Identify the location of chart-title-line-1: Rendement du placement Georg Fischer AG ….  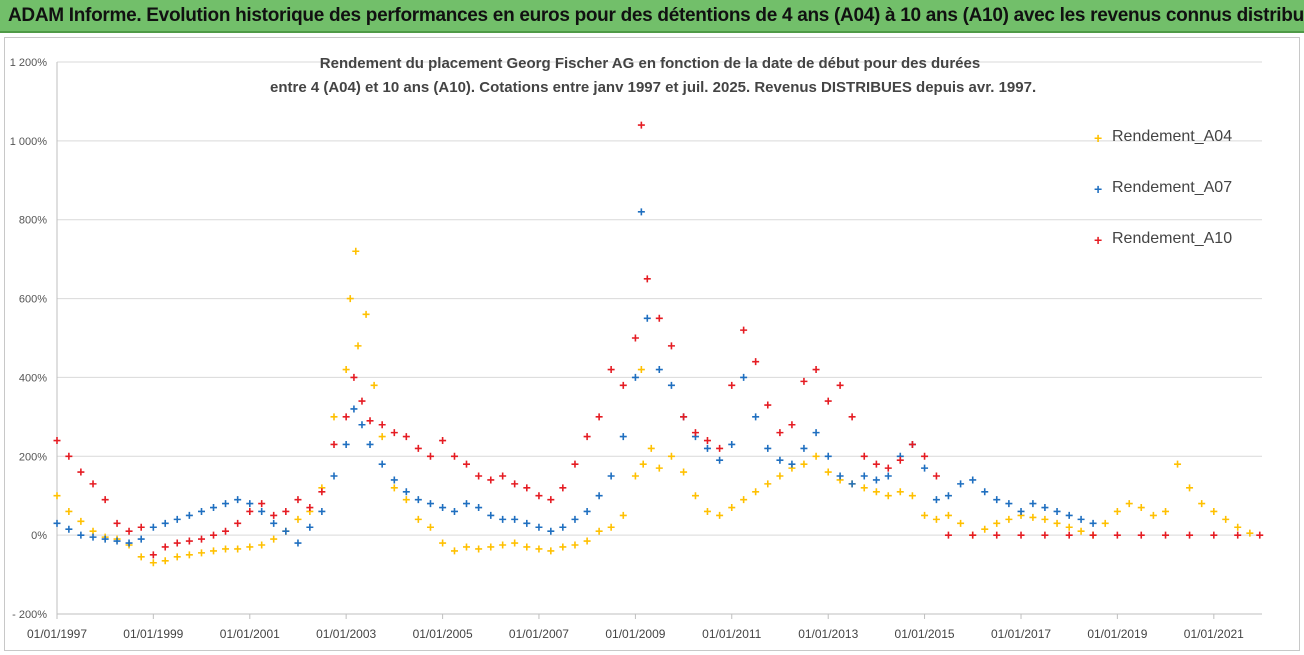
(650, 63).